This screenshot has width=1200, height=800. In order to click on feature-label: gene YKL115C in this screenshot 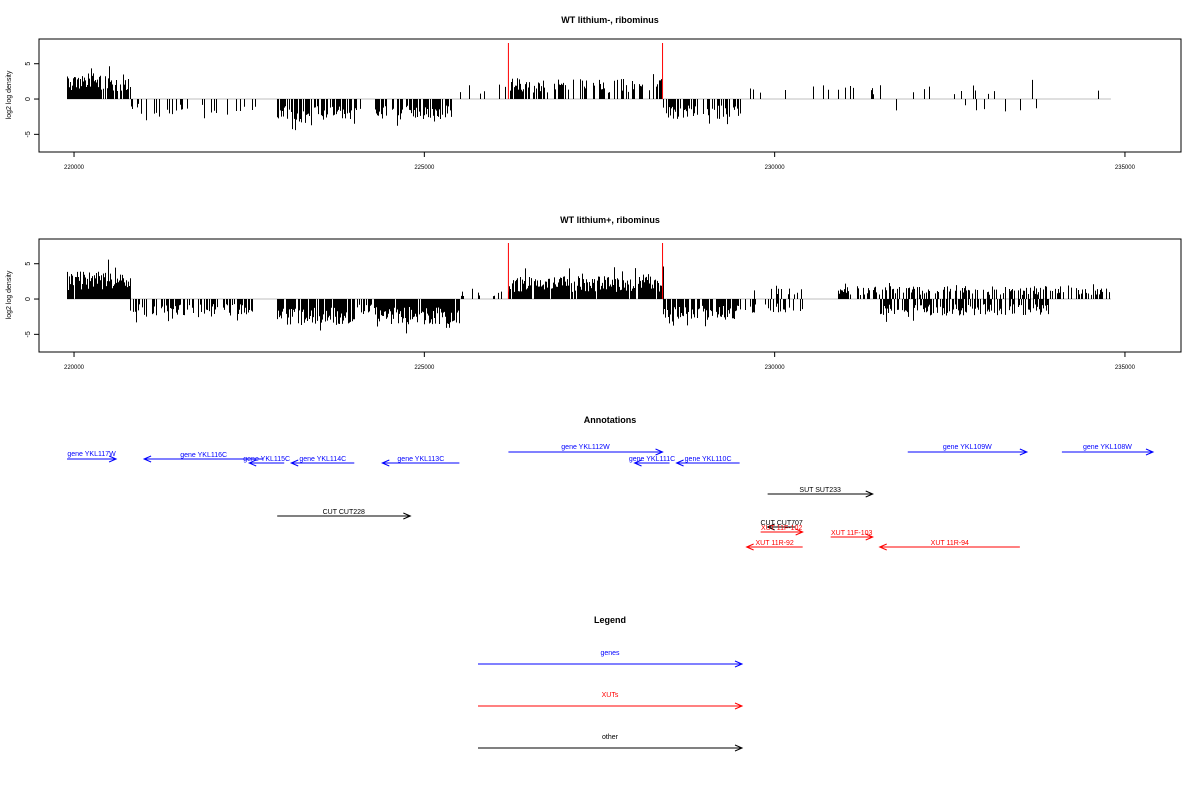, I will do `click(266, 459)`.